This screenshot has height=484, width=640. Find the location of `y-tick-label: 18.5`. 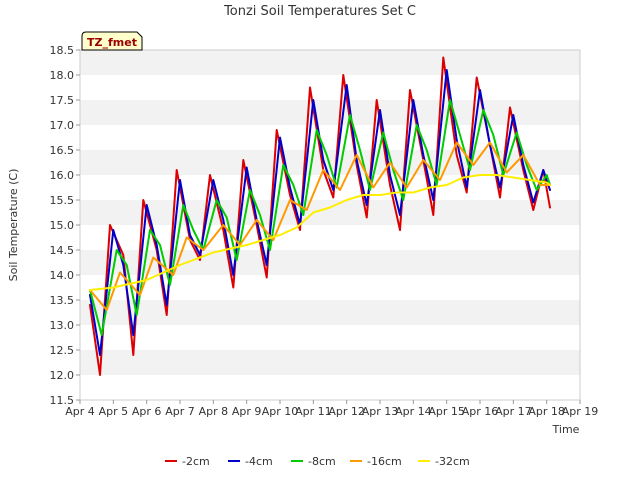

y-tick-label: 18.5 is located at coordinates (62, 50).